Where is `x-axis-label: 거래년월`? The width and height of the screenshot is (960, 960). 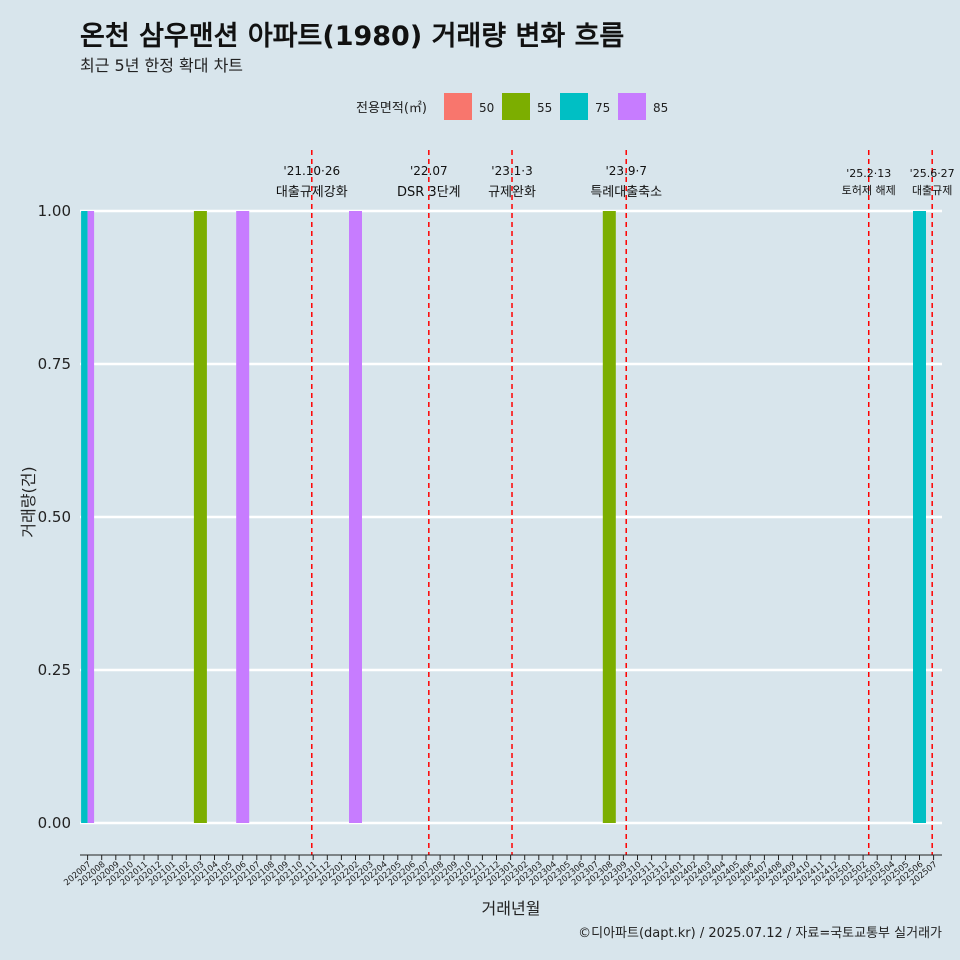
x-axis-label: 거래년월 is located at coordinates (511, 908).